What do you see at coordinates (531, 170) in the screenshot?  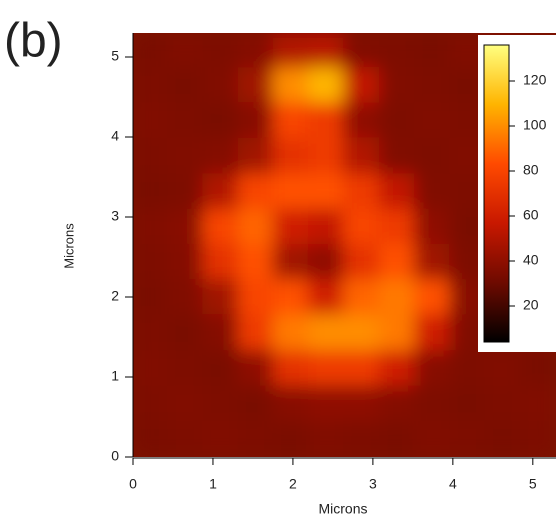 I see `colorbar-tick-label: 80` at bounding box center [531, 170].